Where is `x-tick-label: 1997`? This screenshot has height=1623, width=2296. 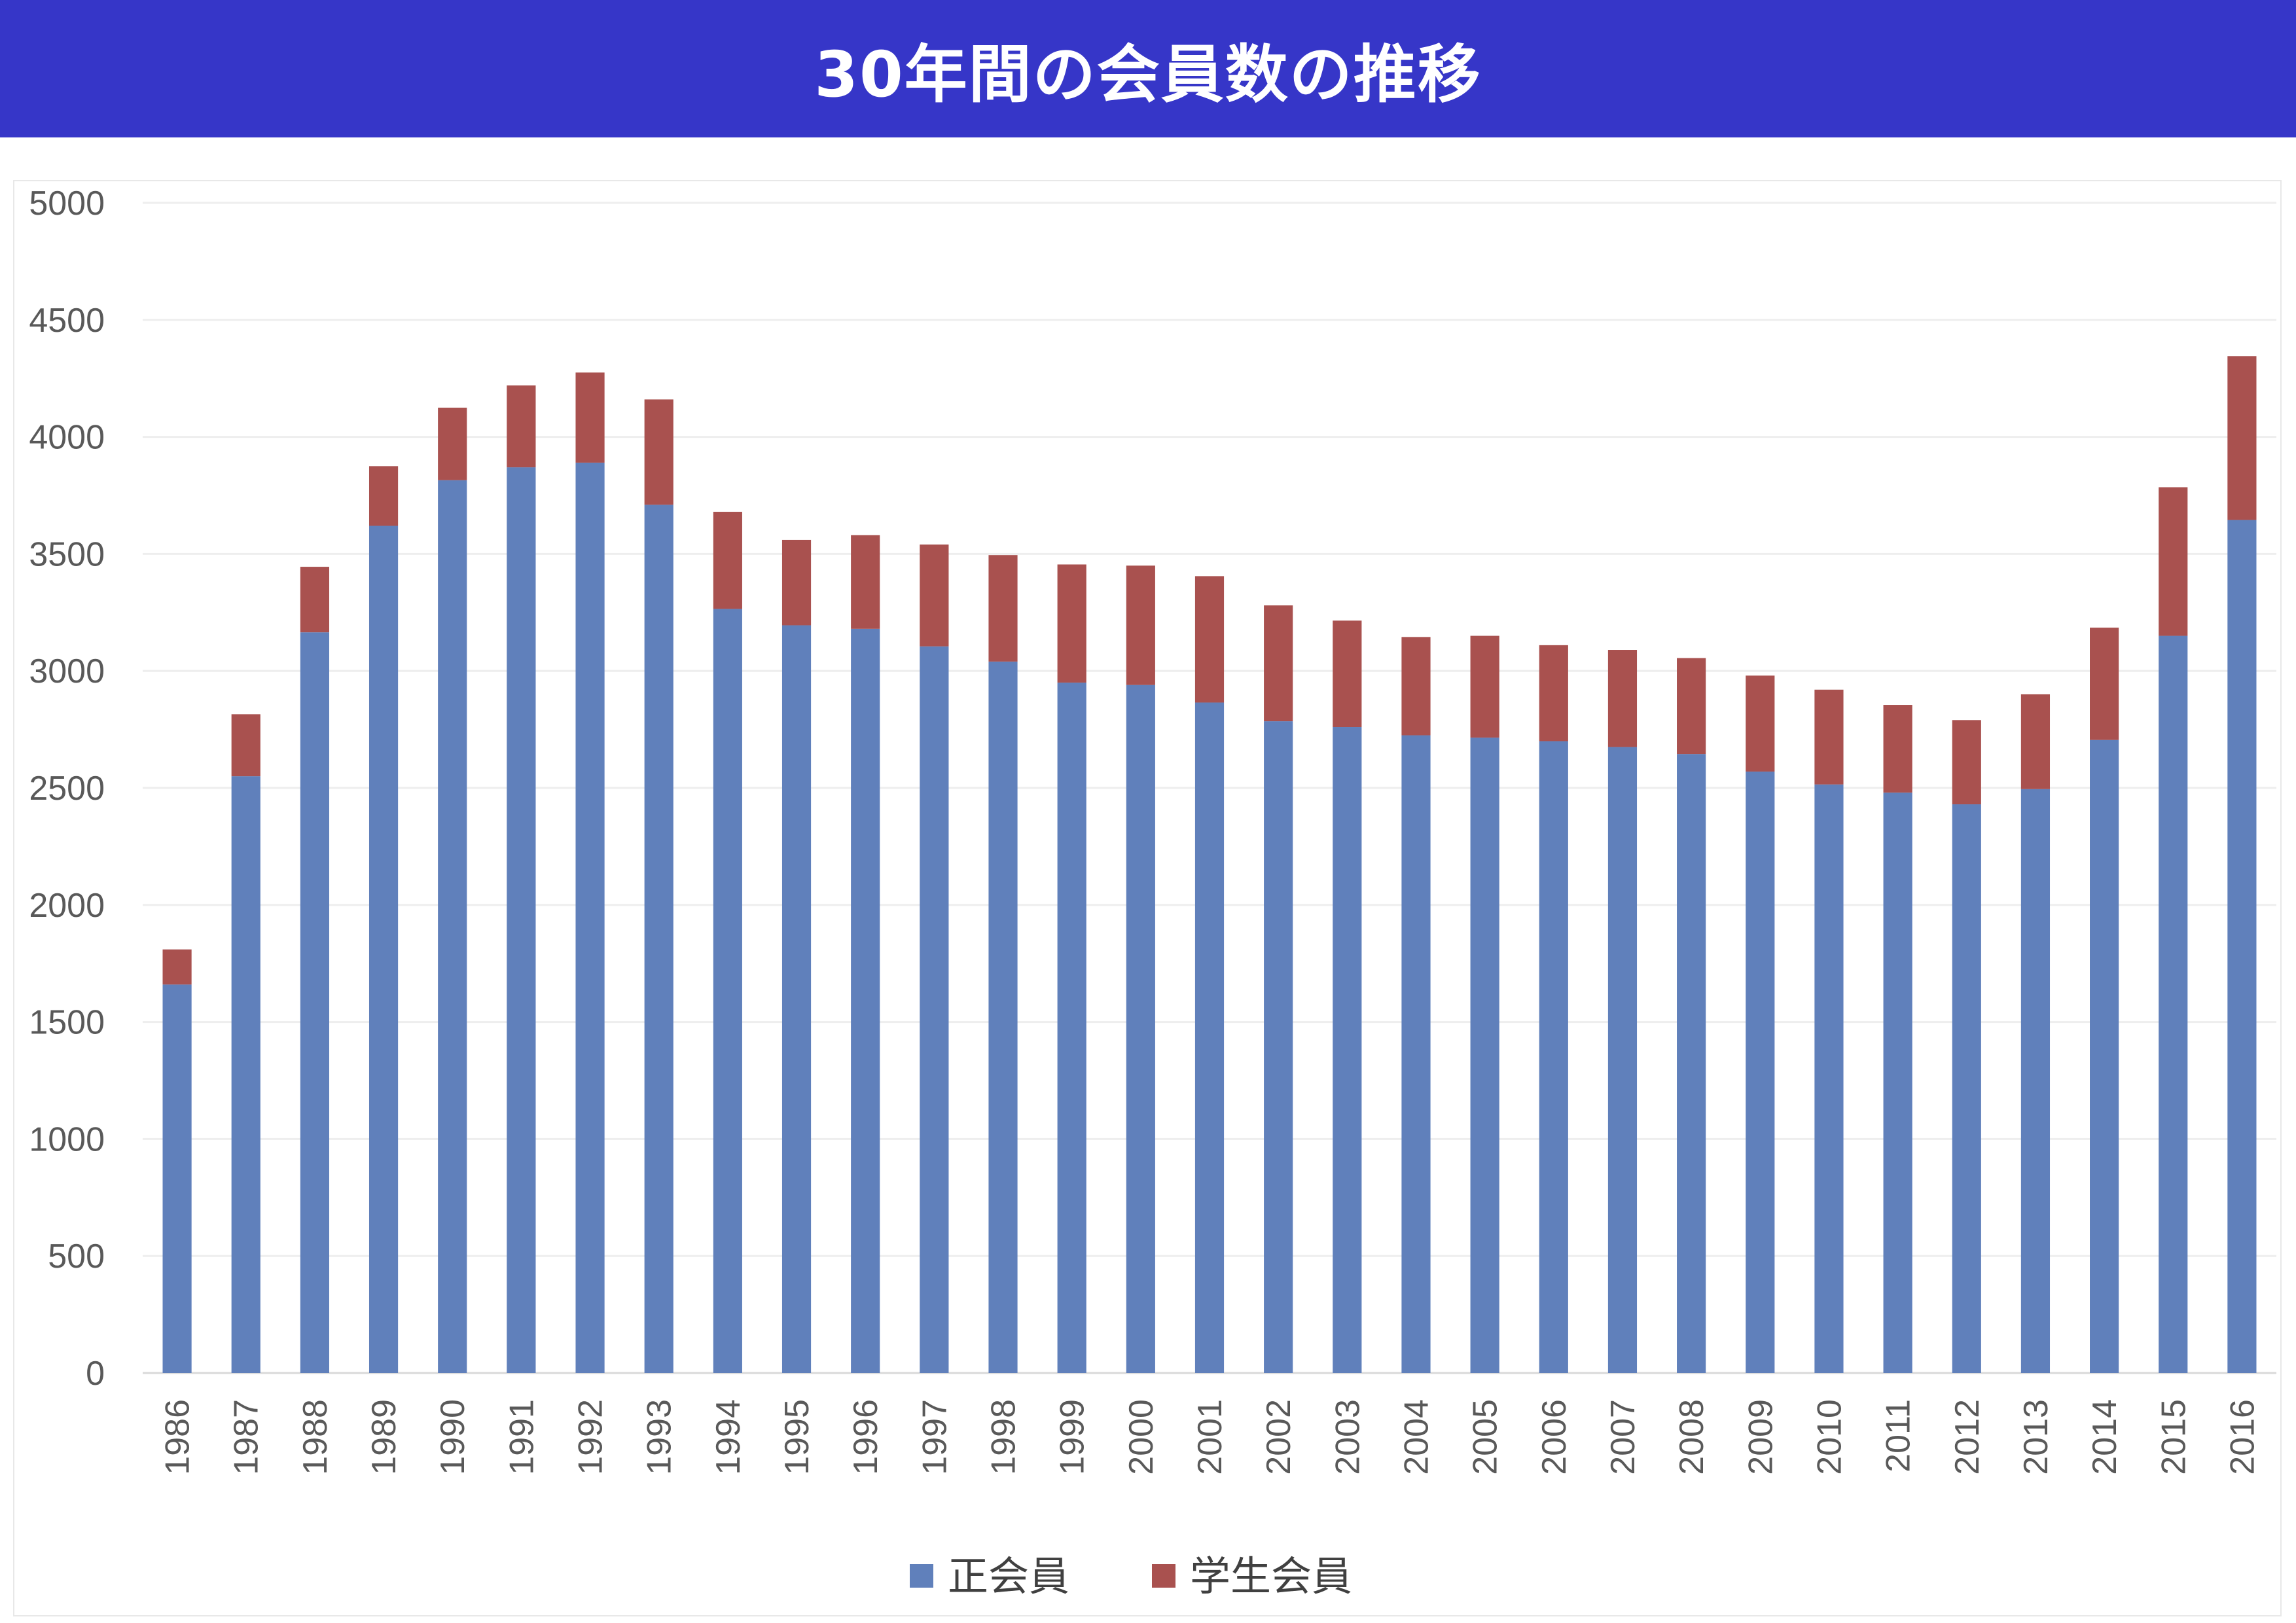
x-tick-label: 1997 is located at coordinates (935, 1437).